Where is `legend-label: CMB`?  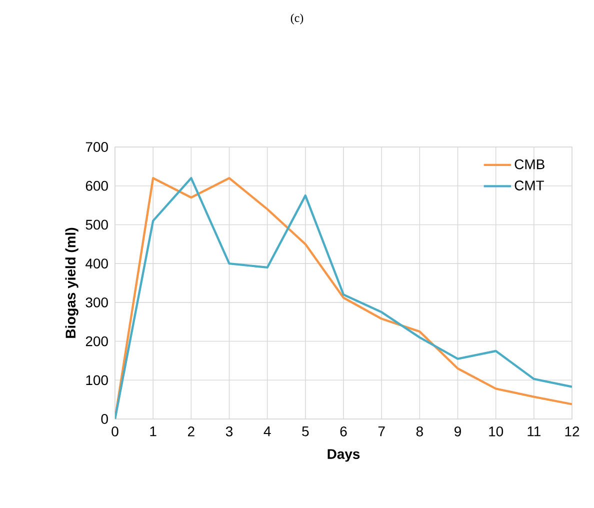 legend-label: CMB is located at coordinates (529, 164).